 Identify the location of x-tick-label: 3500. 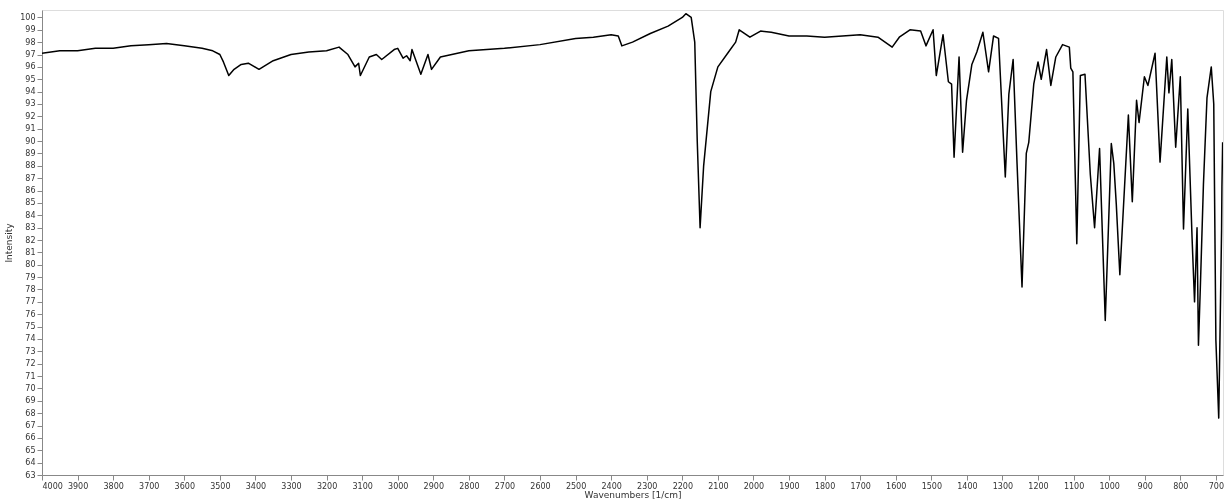
(220, 486).